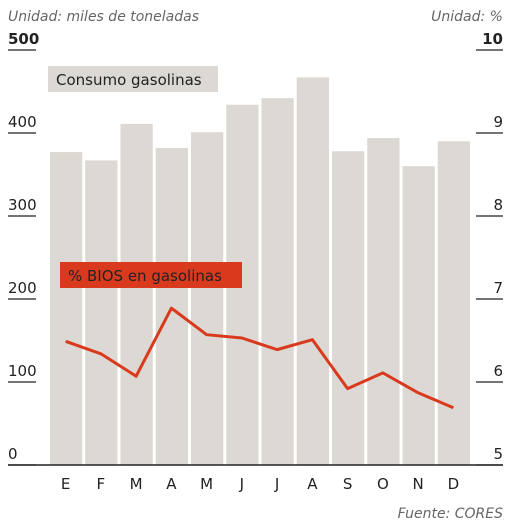 The width and height of the screenshot is (506, 525). I want to click on left-unit-note: Unidad: miles de toneladas, so click(103, 17).